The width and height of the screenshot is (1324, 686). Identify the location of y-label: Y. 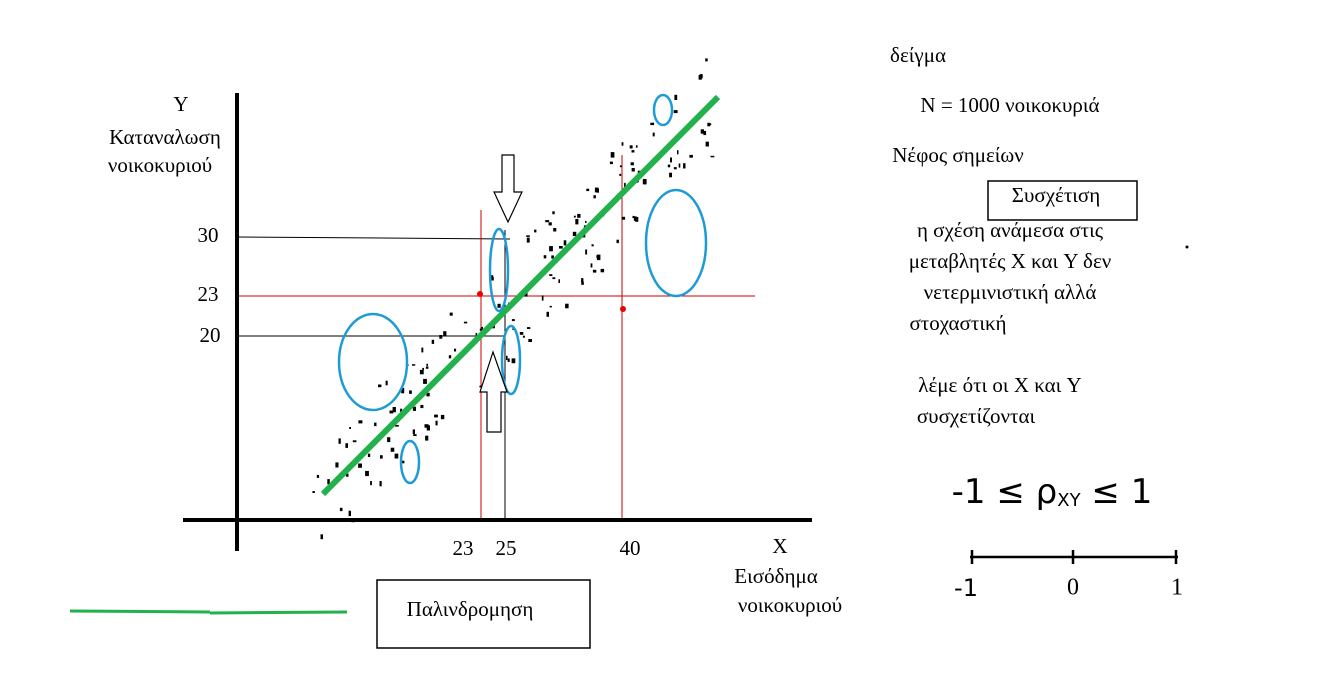
(180, 104).